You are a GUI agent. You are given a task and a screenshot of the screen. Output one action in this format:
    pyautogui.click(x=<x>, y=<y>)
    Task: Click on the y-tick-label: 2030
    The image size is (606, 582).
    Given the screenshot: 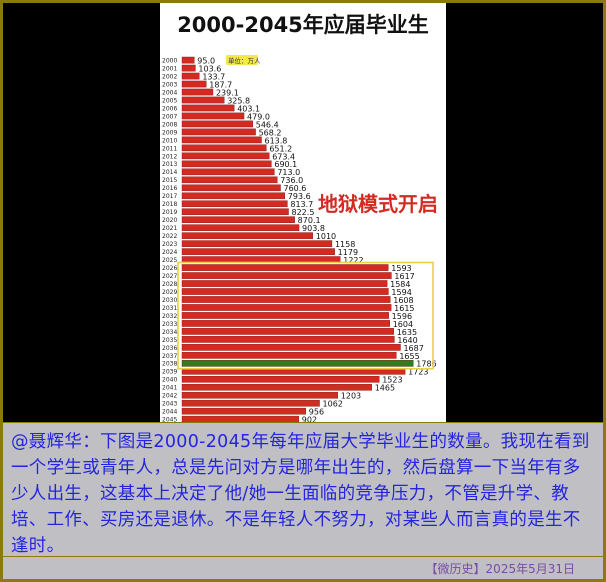 What is the action you would take?
    pyautogui.click(x=169, y=300)
    